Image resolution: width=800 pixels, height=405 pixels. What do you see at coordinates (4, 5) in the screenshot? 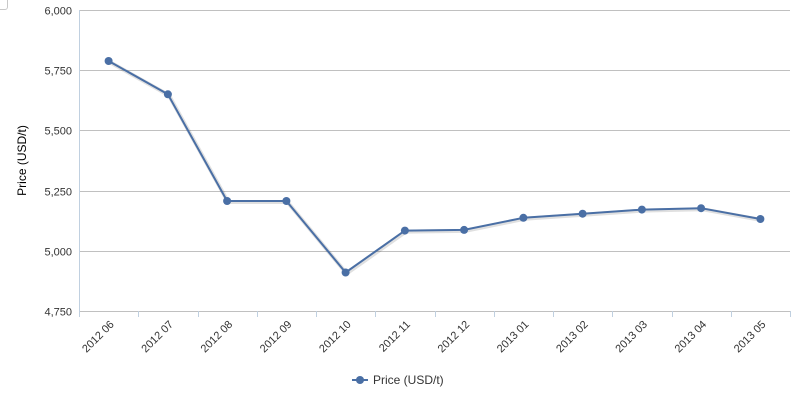
I see `checkbox-icon` at bounding box center [4, 5].